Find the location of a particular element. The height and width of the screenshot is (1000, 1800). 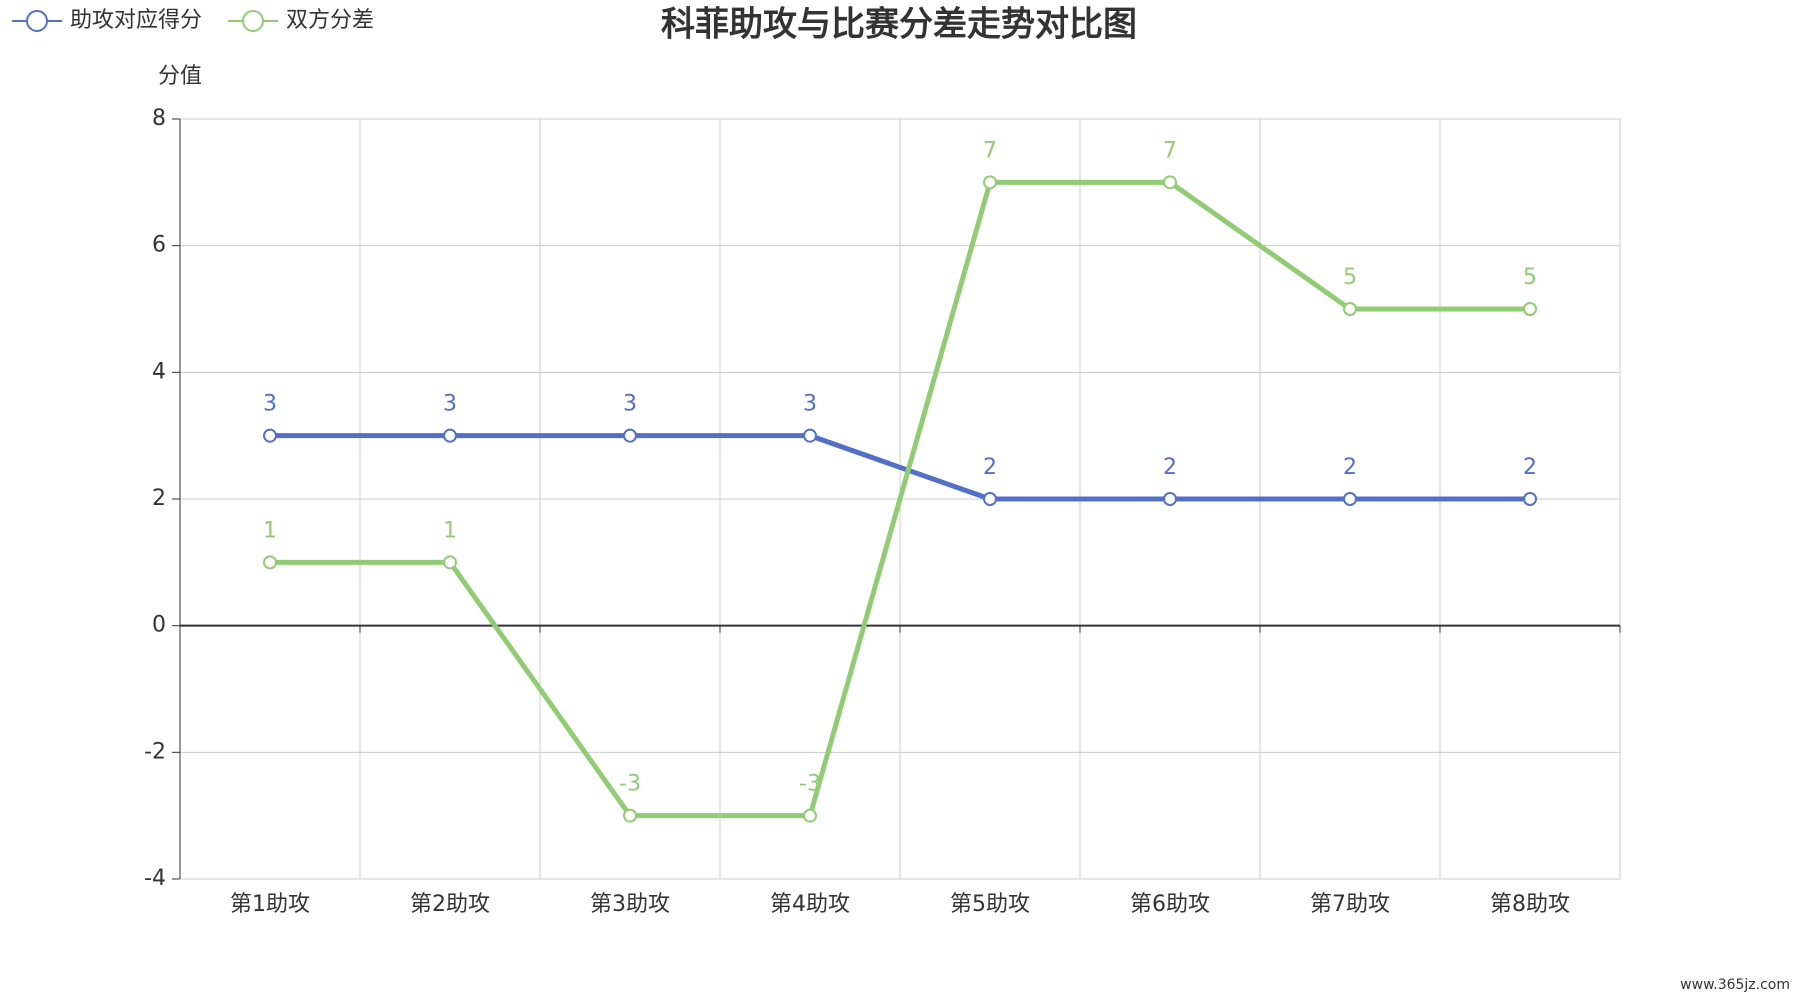

watermark: www.365jz.com is located at coordinates (1735, 985).